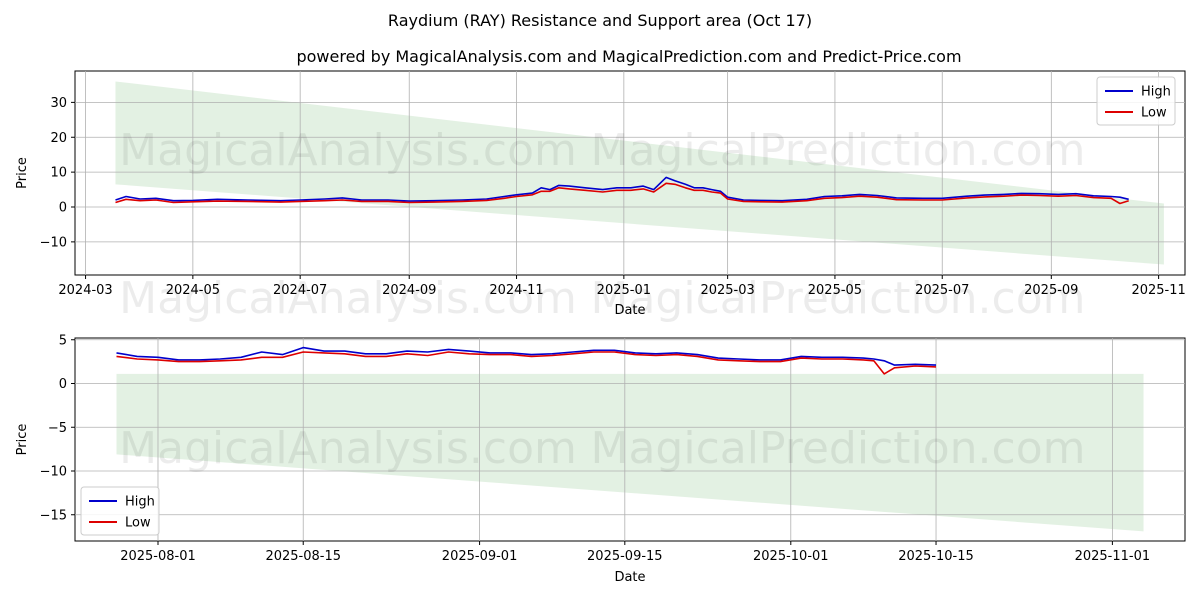 This screenshot has width=1200, height=600. I want to click on x-tick-label: 2025-01, so click(624, 290).